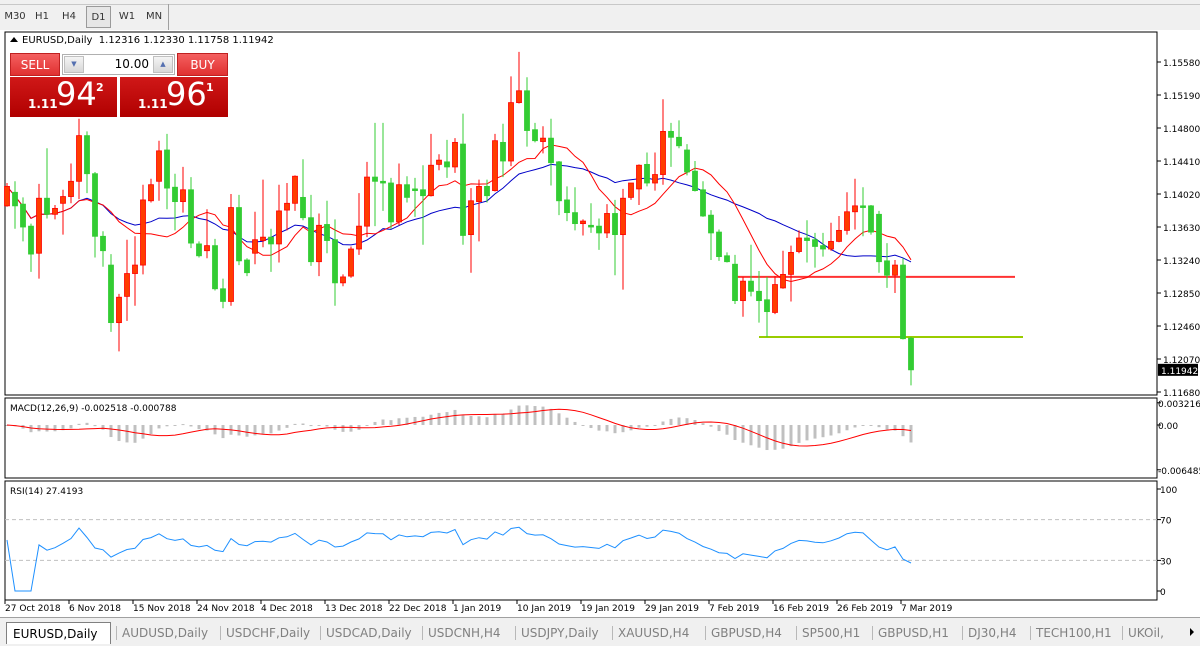 The height and width of the screenshot is (646, 1200). What do you see at coordinates (174, 96) in the screenshot?
I see `buy-price-button: 1.11 96 1` at bounding box center [174, 96].